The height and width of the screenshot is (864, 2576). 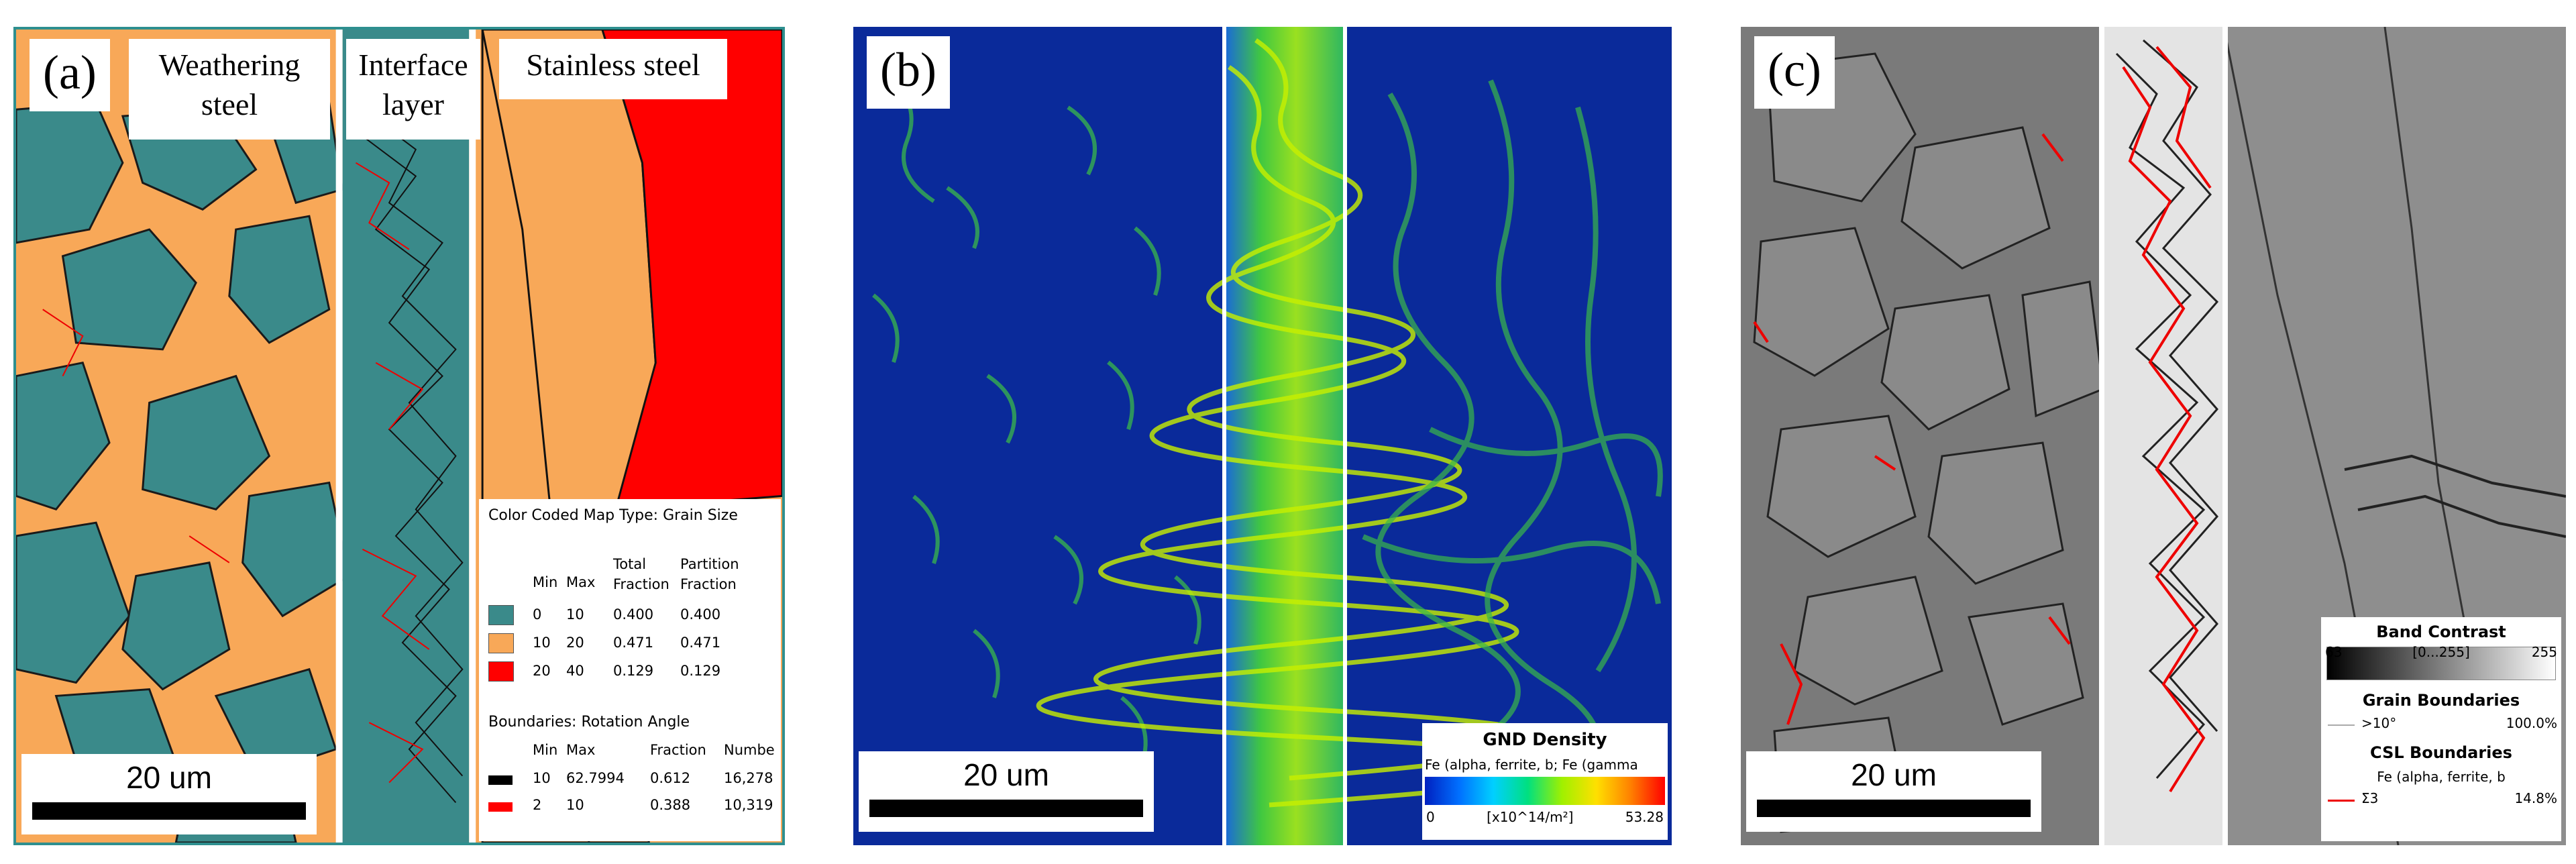 I want to click on csl-boundary-line, so click(x=2341, y=801).